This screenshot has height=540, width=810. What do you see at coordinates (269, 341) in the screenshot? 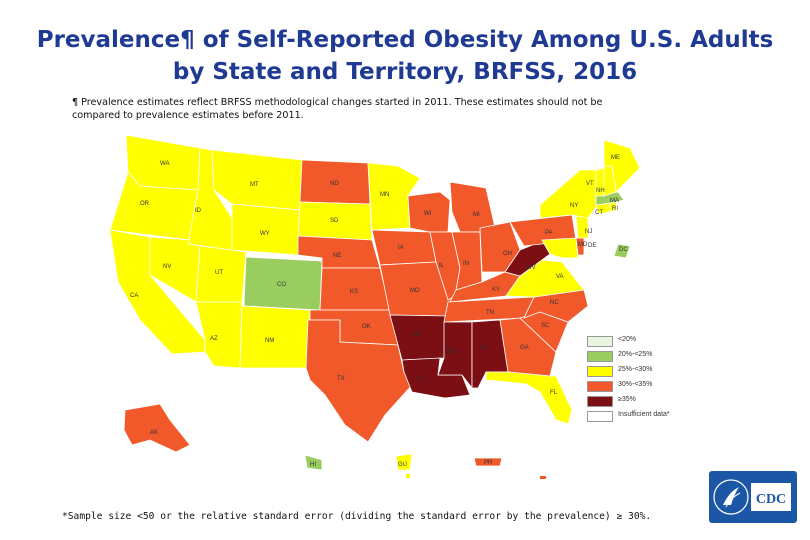
I see `label-nm: NM` at bounding box center [269, 341].